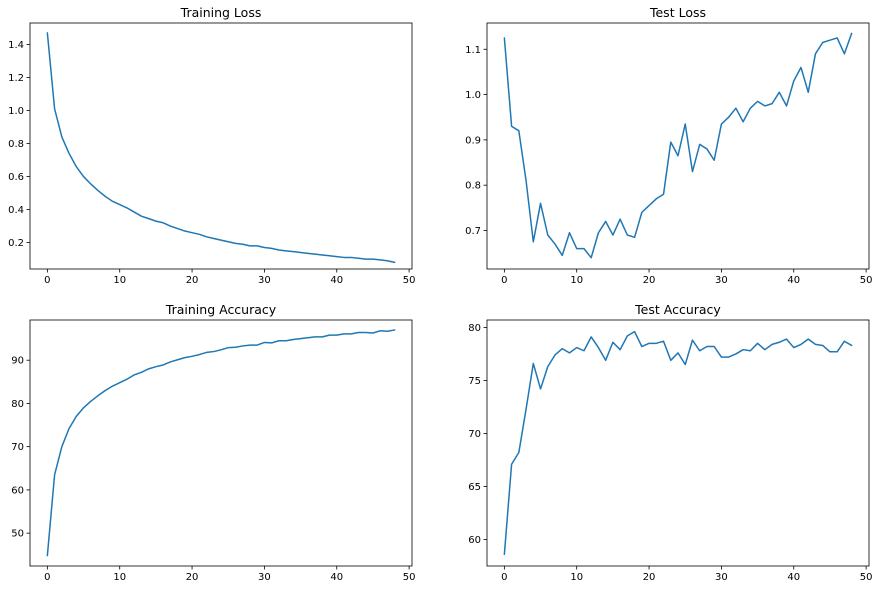  I want to click on training-loss-y-tick-label: 0.2, so click(16, 243).